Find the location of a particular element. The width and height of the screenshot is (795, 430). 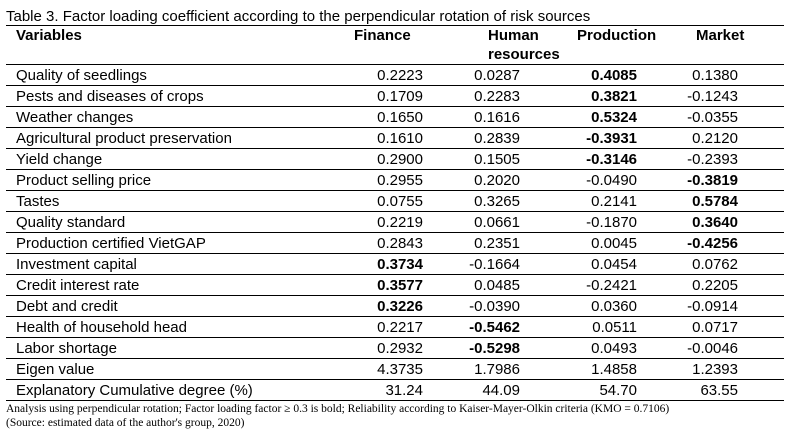

row-label: Debt and credit is located at coordinates (174, 306).